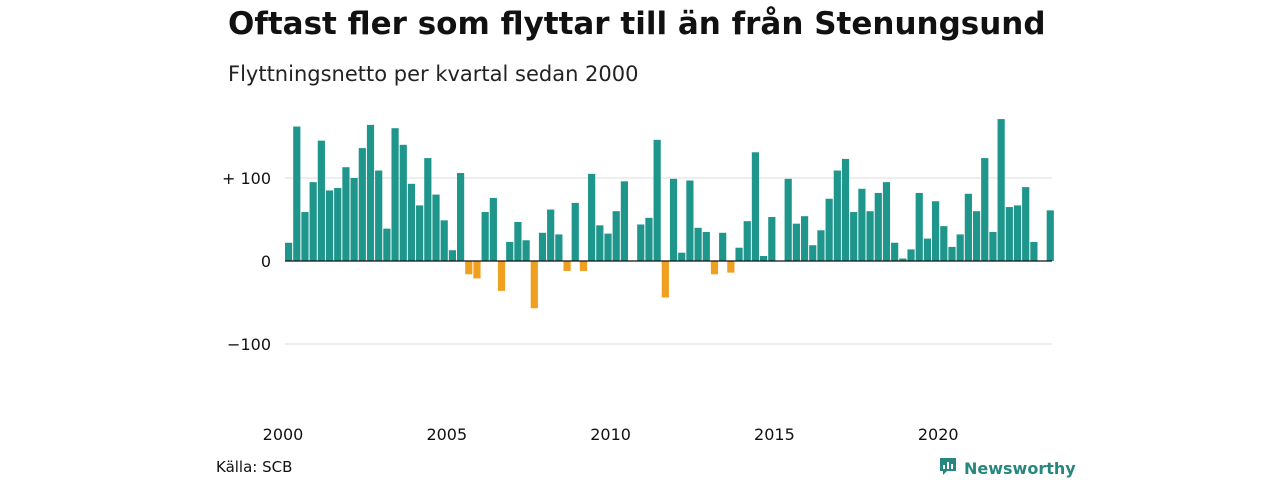 Image resolution: width=1280 pixels, height=480 pixels. Describe the element at coordinates (944, 243) in the screenshot. I see `bar-2020-q1` at that location.